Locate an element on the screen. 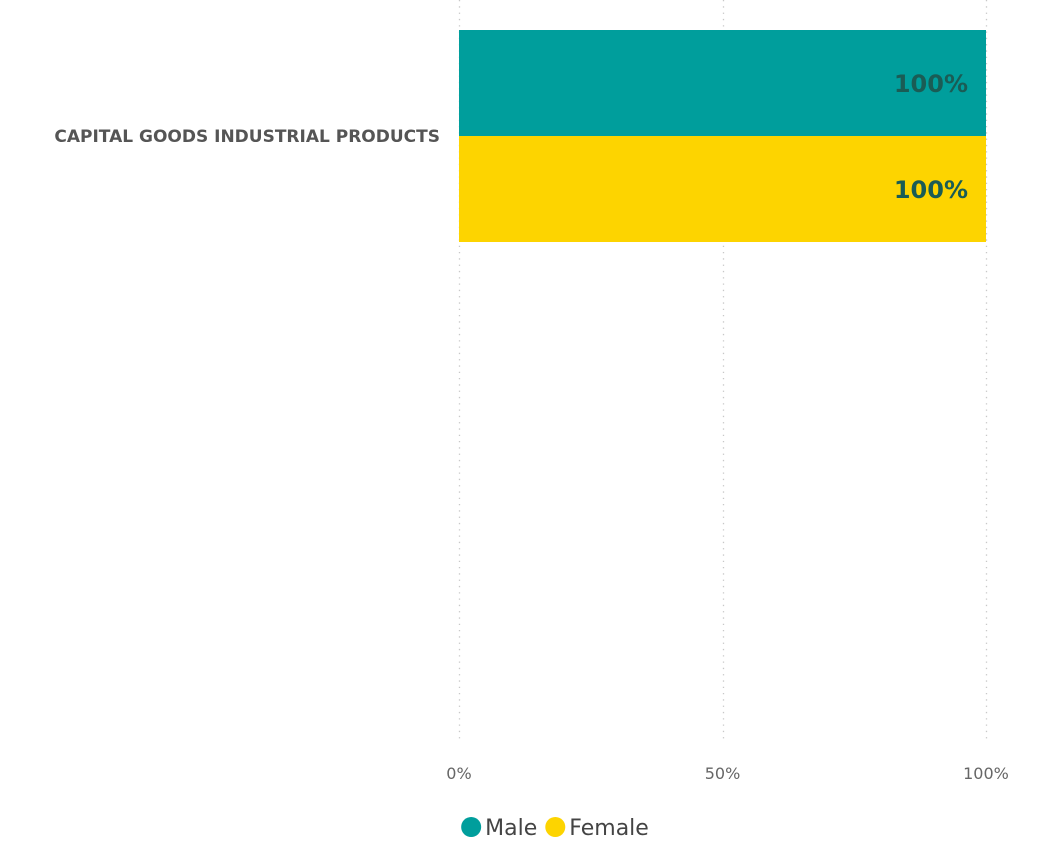  x-axis-ticks: 0% 50% 100% is located at coordinates (727, 773).